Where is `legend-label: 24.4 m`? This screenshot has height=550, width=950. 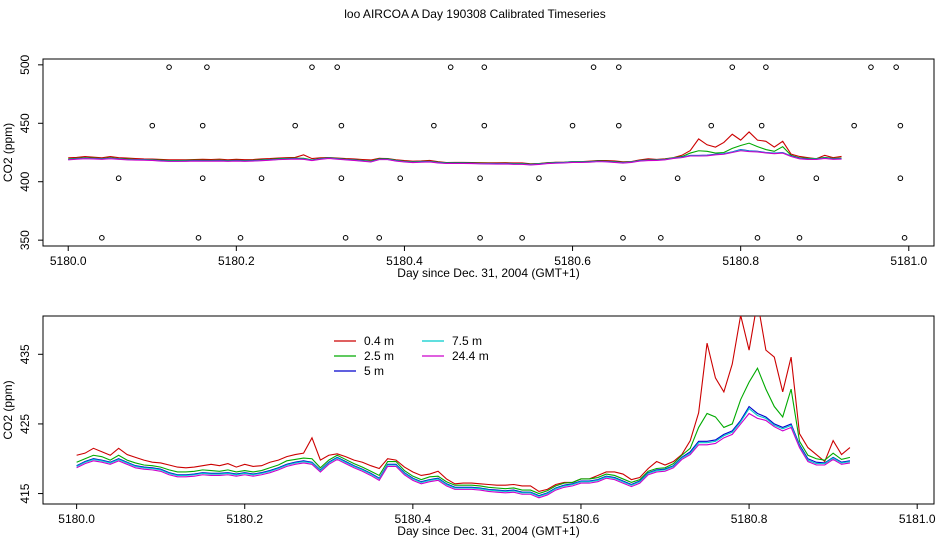 legend-label: 24.4 m is located at coordinates (470, 356).